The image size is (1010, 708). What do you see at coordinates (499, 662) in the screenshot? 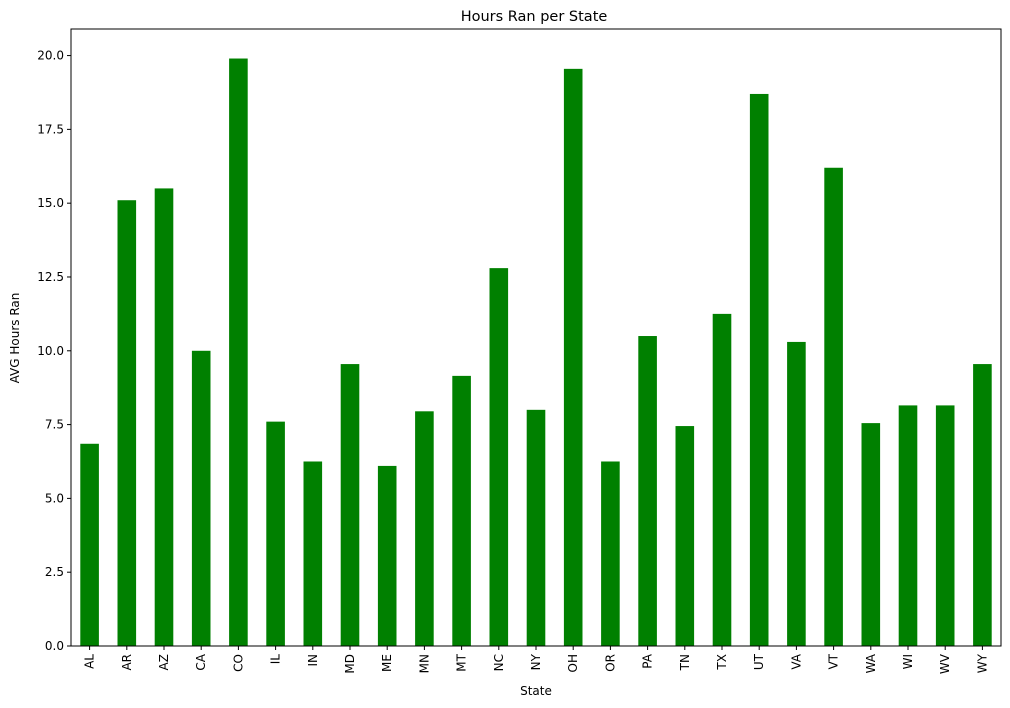
I see `x-tick-label-nc: NC` at bounding box center [499, 662].